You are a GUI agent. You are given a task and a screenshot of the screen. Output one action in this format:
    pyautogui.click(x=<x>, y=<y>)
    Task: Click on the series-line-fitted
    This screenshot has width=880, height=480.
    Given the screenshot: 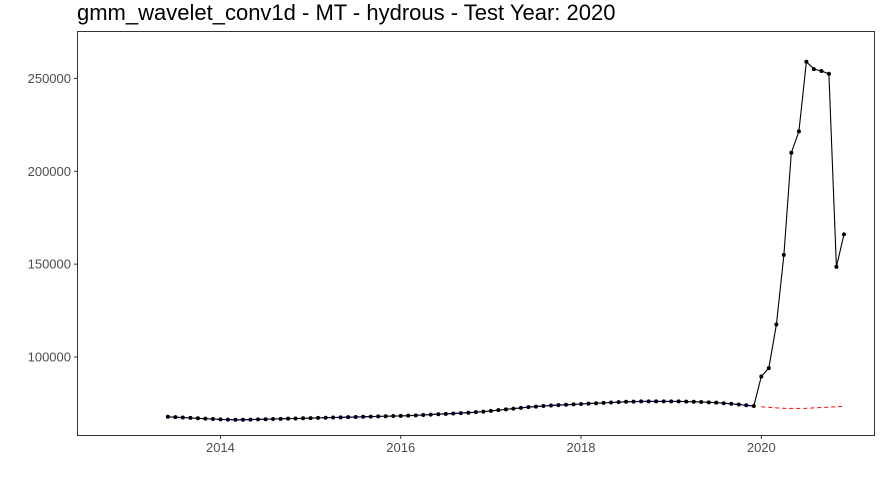 What is the action you would take?
    pyautogui.click(x=460, y=410)
    